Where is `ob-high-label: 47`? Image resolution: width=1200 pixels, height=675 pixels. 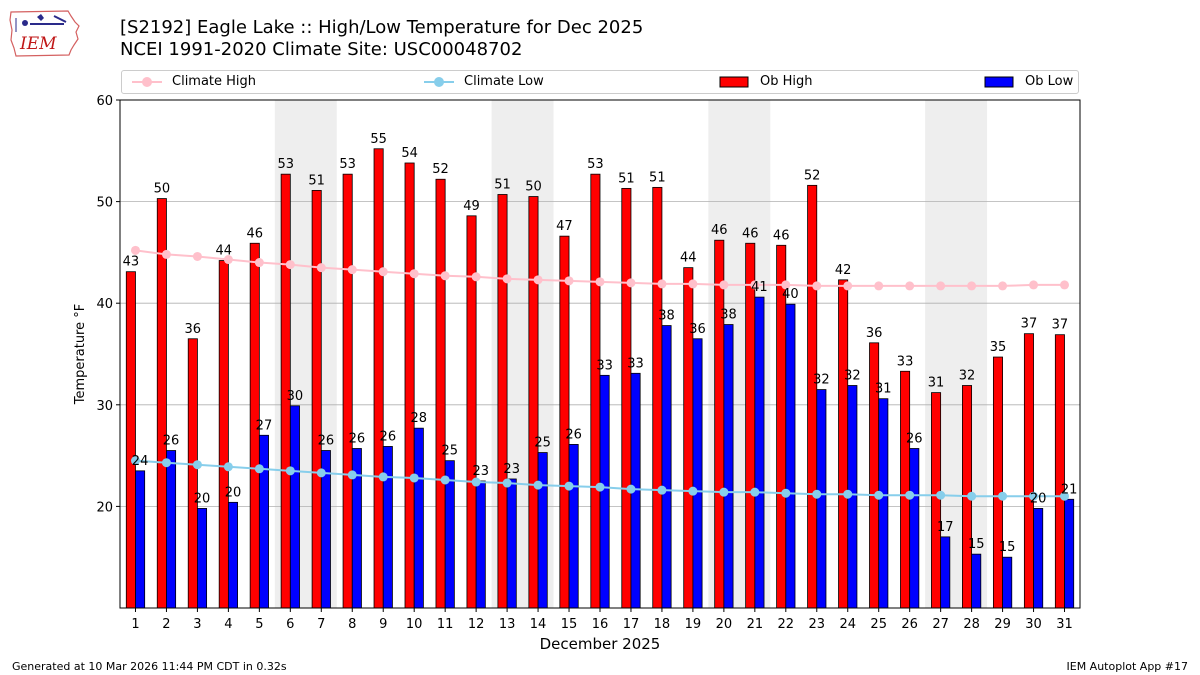
ob-high-label: 47 is located at coordinates (564, 226).